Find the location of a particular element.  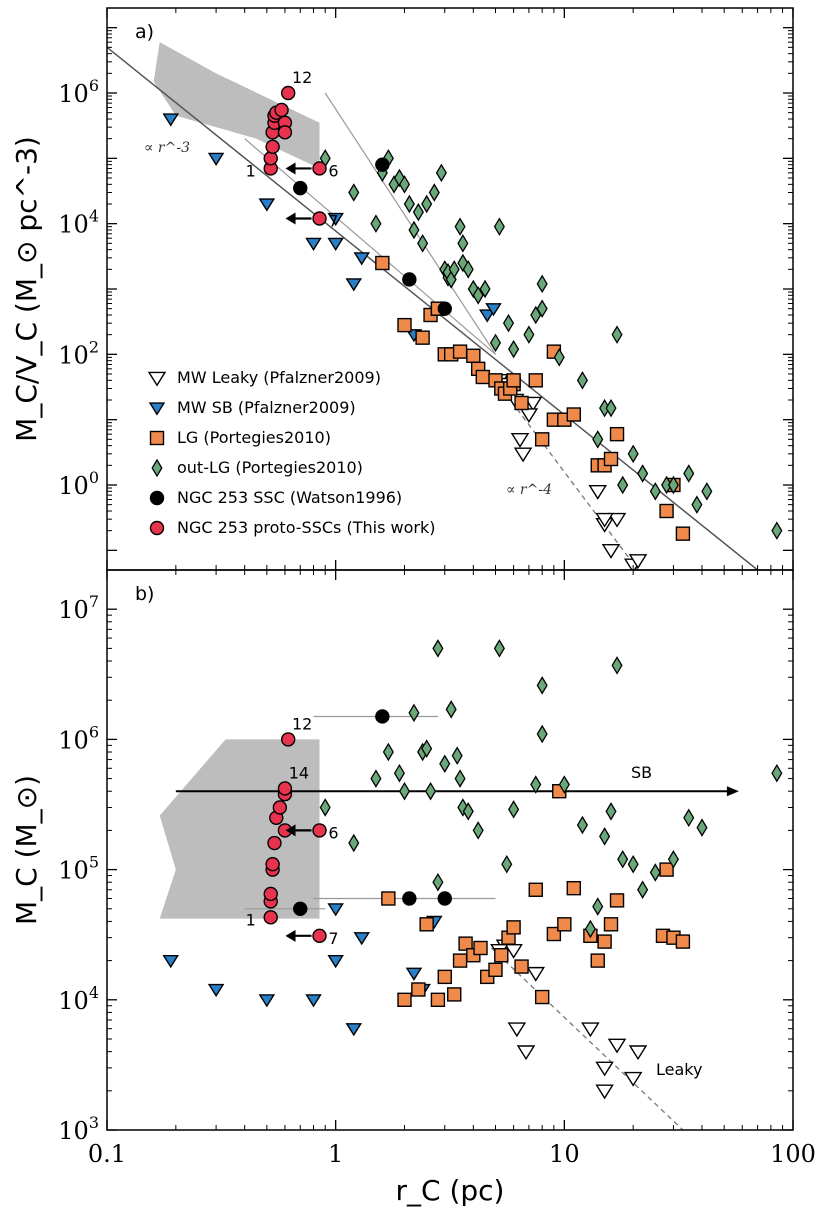

y-tick-label: 10⁵ is located at coordinates (78, 869).